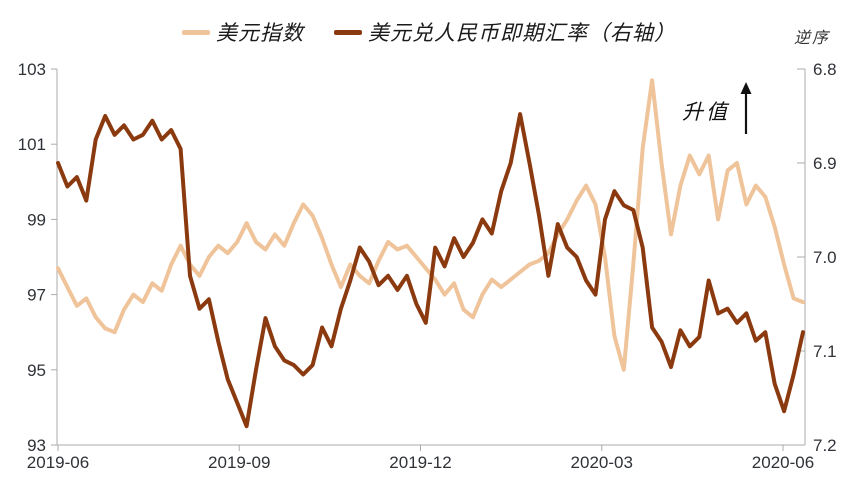 This screenshot has height=490, width=858. What do you see at coordinates (825, 445) in the screenshot?
I see `right-axis-tick-label: 7.2` at bounding box center [825, 445].